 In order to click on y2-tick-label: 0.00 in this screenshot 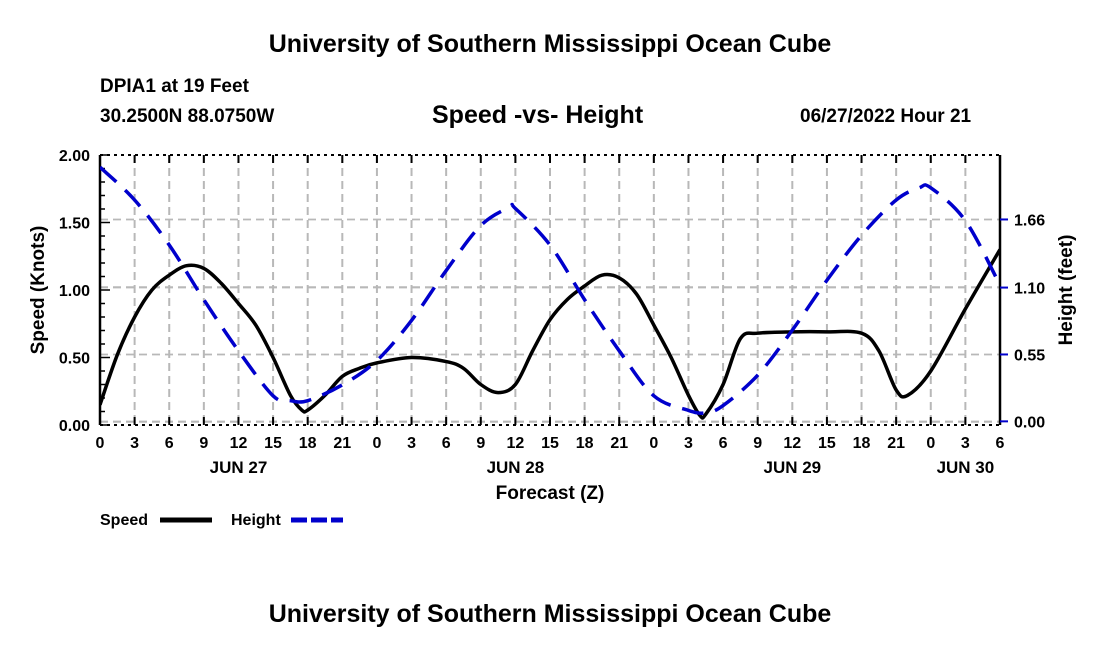, I will do `click(1029, 422)`.